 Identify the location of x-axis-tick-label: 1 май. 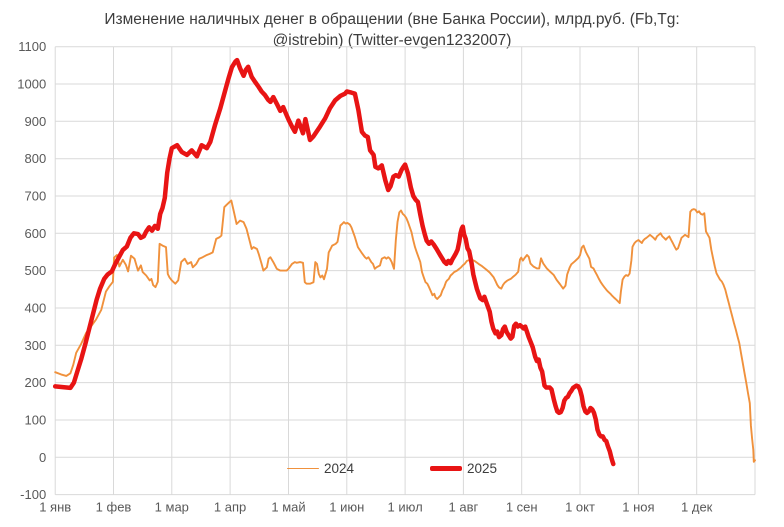
(288, 507).